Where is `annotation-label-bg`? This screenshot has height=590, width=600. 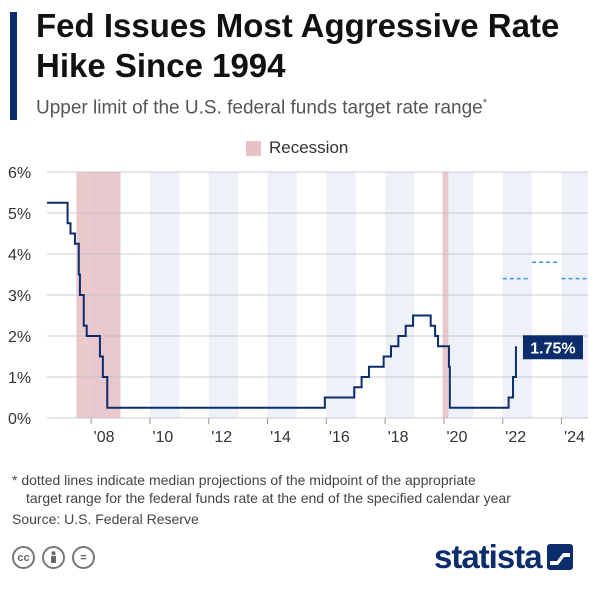 annotation-label-bg is located at coordinates (552, 347).